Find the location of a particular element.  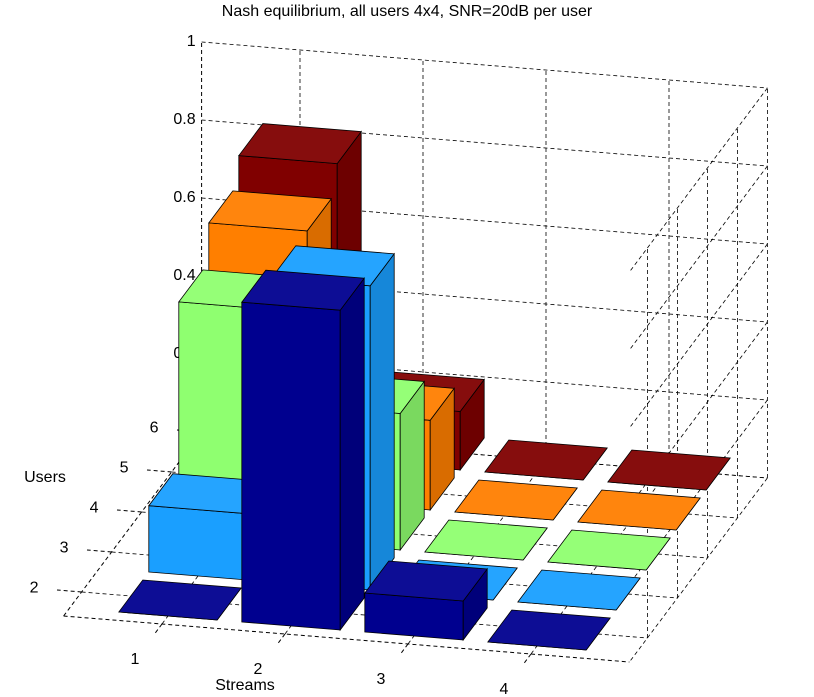

x-axis-label: Streams is located at coordinates (245, 685).